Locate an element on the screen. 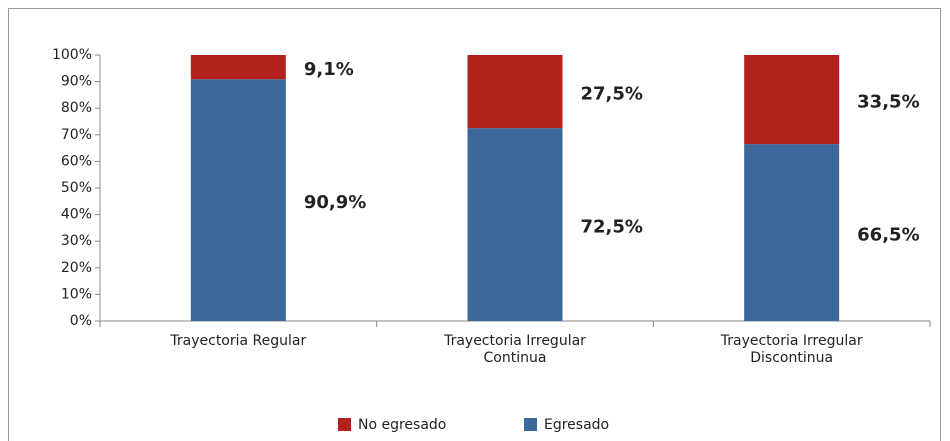  y-tick-label: 0% is located at coordinates (81, 321).